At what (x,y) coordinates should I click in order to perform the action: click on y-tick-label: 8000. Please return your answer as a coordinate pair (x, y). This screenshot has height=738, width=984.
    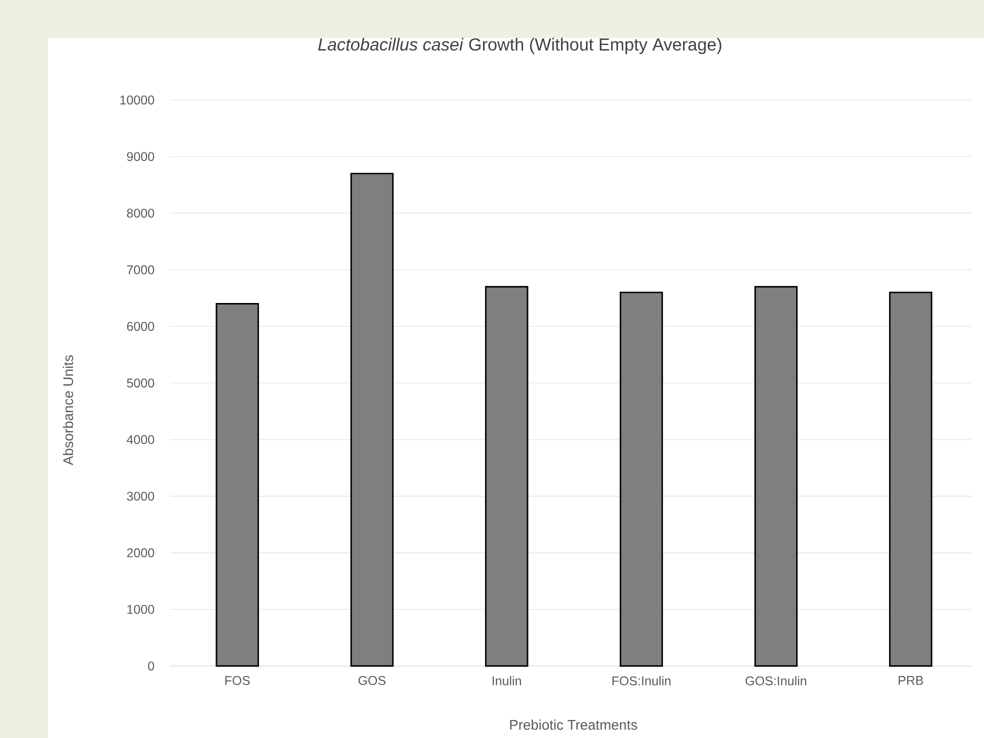
    Looking at the image, I should click on (140, 213).